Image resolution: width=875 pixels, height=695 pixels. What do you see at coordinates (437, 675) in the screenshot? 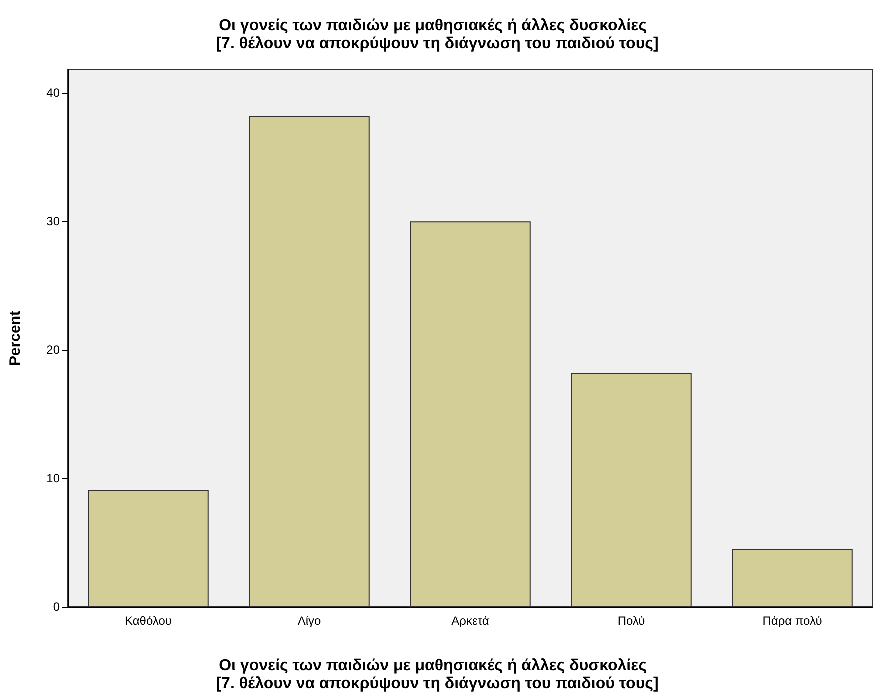
I see `x-axis-title: Οι γονείς των παιδιών με μαθησιακές ή άλλες δυσκολίες [7. θέλουν να αποκρύψουν τη διάγνωση του παιδιού τους]` at bounding box center [437, 675].